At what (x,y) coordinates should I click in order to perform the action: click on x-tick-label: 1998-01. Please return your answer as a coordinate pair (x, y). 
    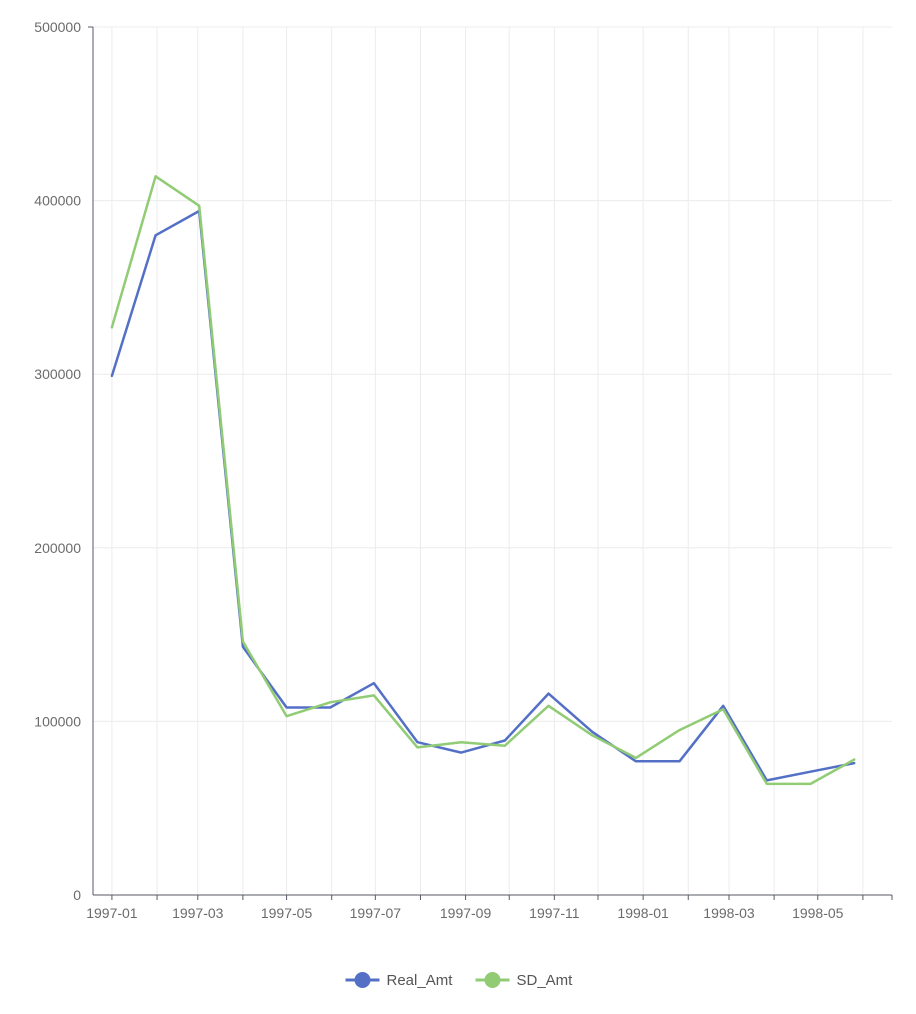
    Looking at the image, I should click on (643, 913).